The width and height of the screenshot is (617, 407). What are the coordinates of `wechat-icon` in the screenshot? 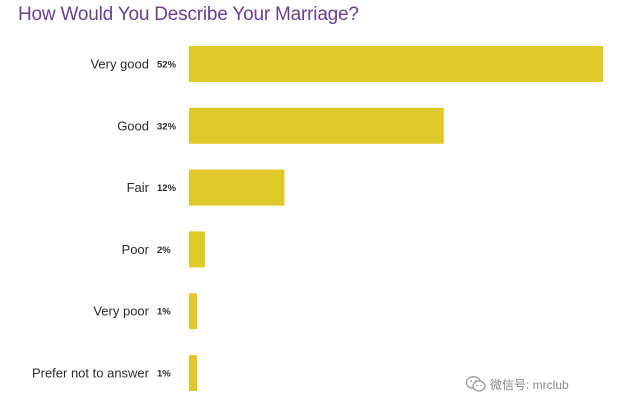 It's located at (476, 384).